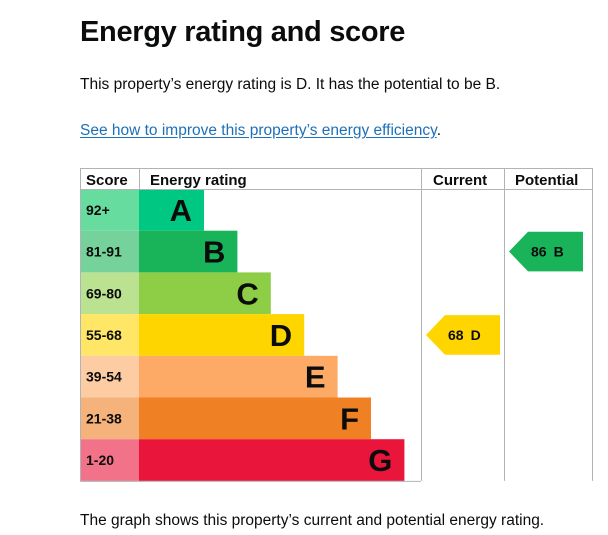  I want to click on score-range-f: 21-38, so click(104, 418).